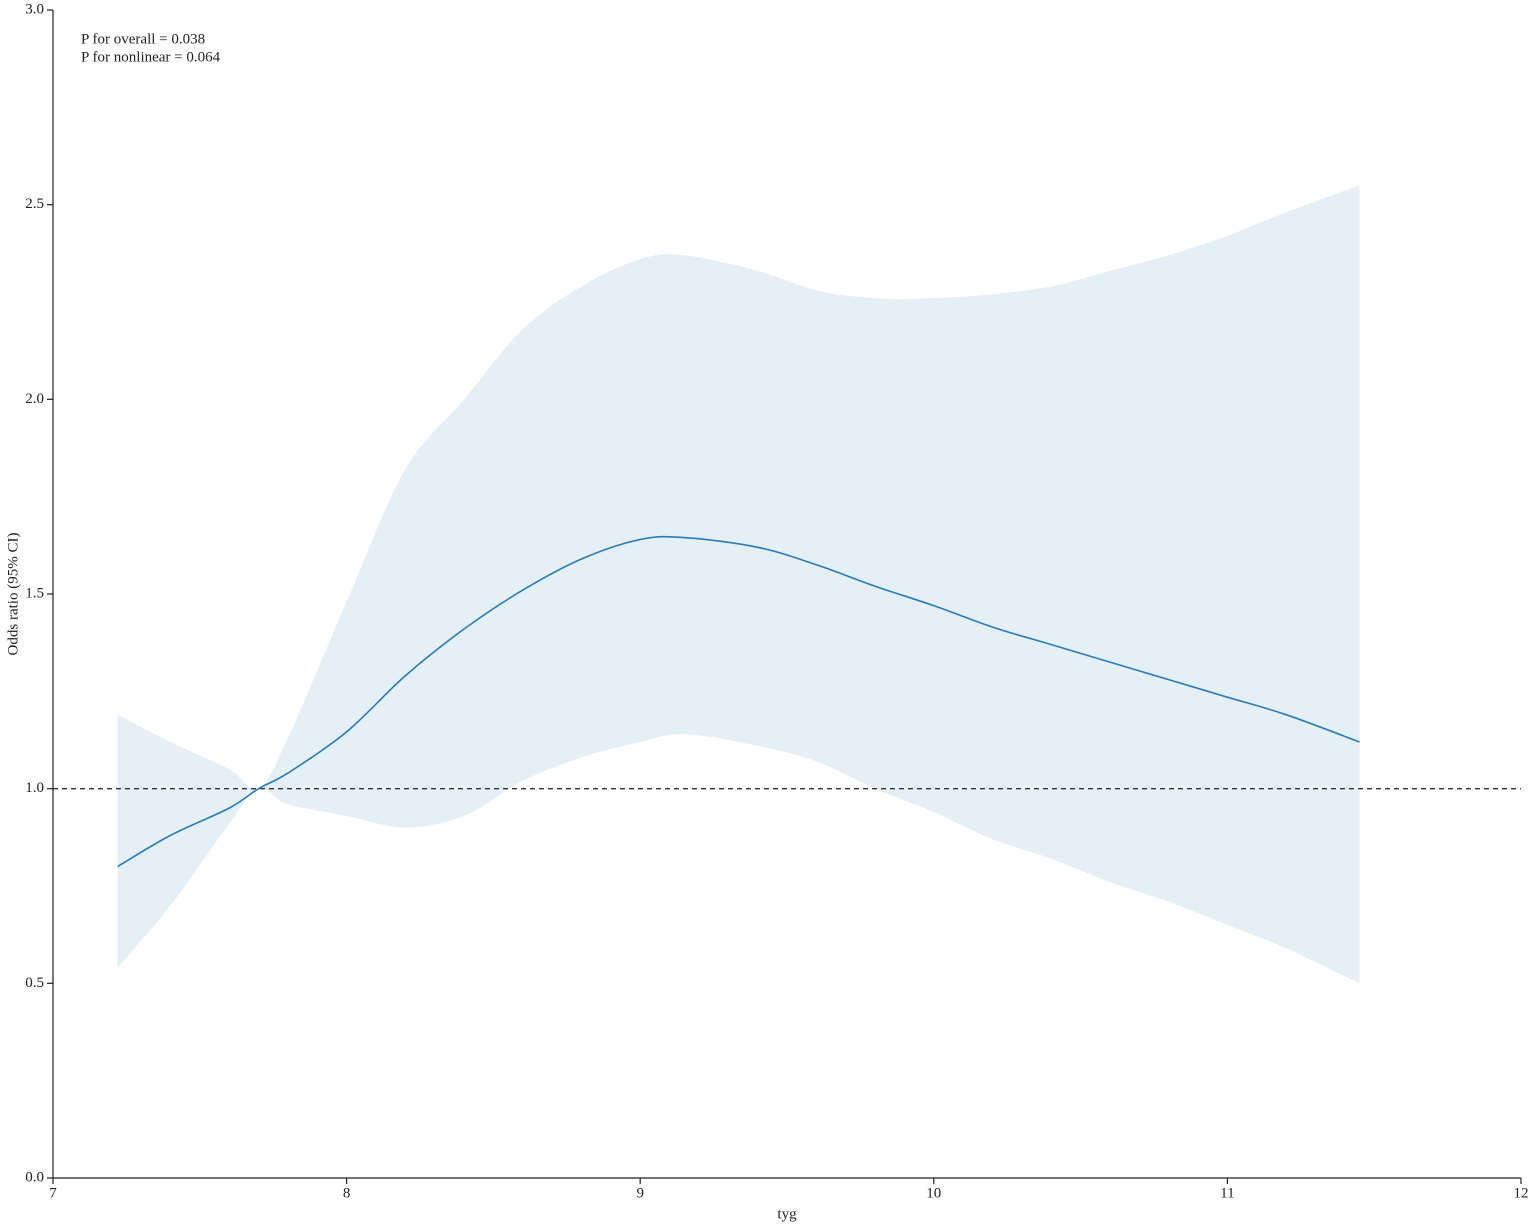 The height and width of the screenshot is (1227, 1535). I want to click on x-tick-label: 12, so click(1521, 1193).